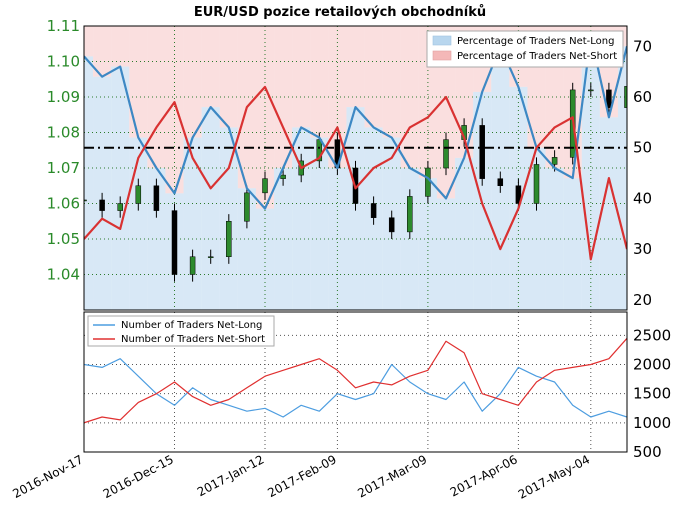  I want to click on left-tick-label: 1.04, so click(63, 275).